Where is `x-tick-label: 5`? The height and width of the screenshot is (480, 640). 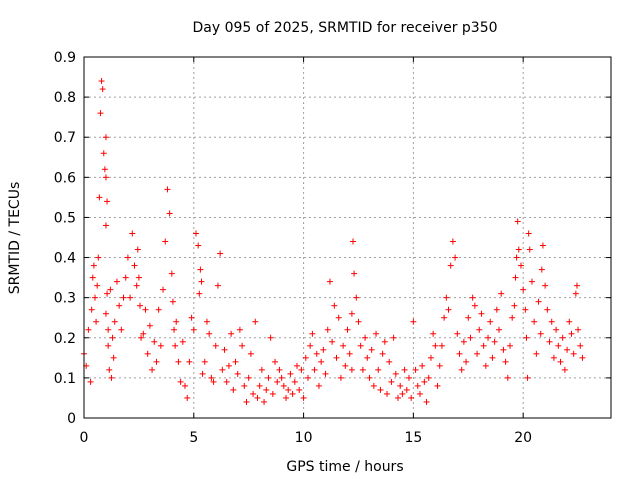
x-tick-label: 5 is located at coordinates (193, 438).